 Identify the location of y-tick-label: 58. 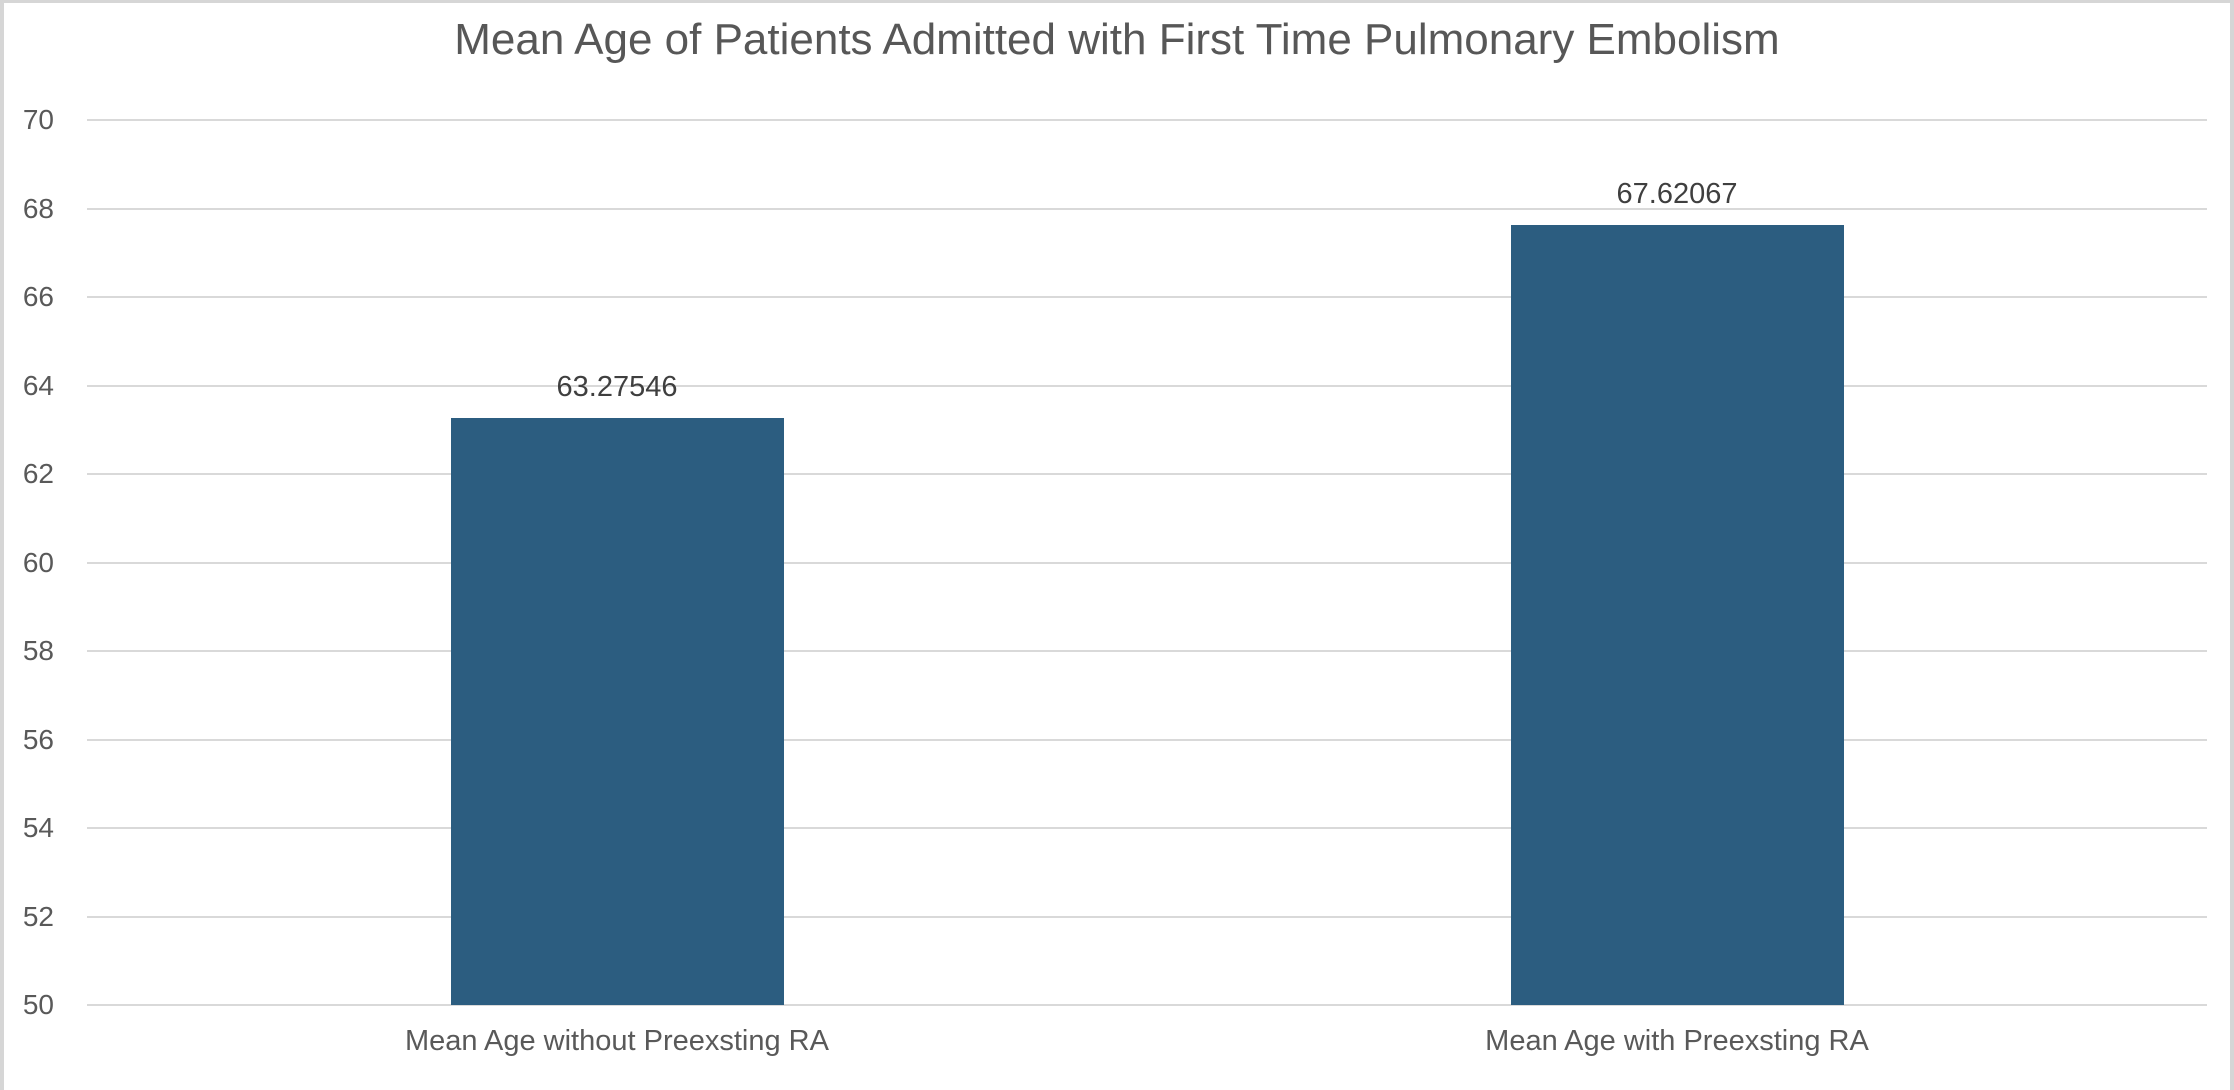
(38, 650).